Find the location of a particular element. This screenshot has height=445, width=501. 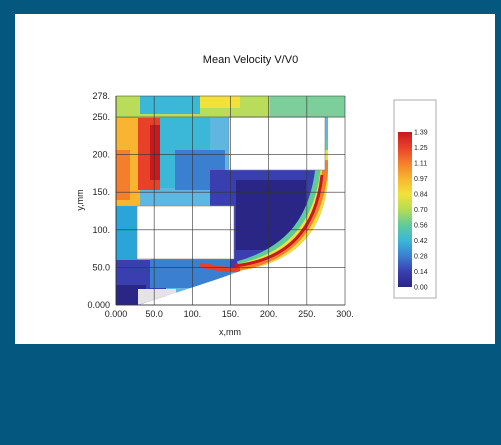

chart-title: Mean Velocity V/V0 is located at coordinates (250, 60).